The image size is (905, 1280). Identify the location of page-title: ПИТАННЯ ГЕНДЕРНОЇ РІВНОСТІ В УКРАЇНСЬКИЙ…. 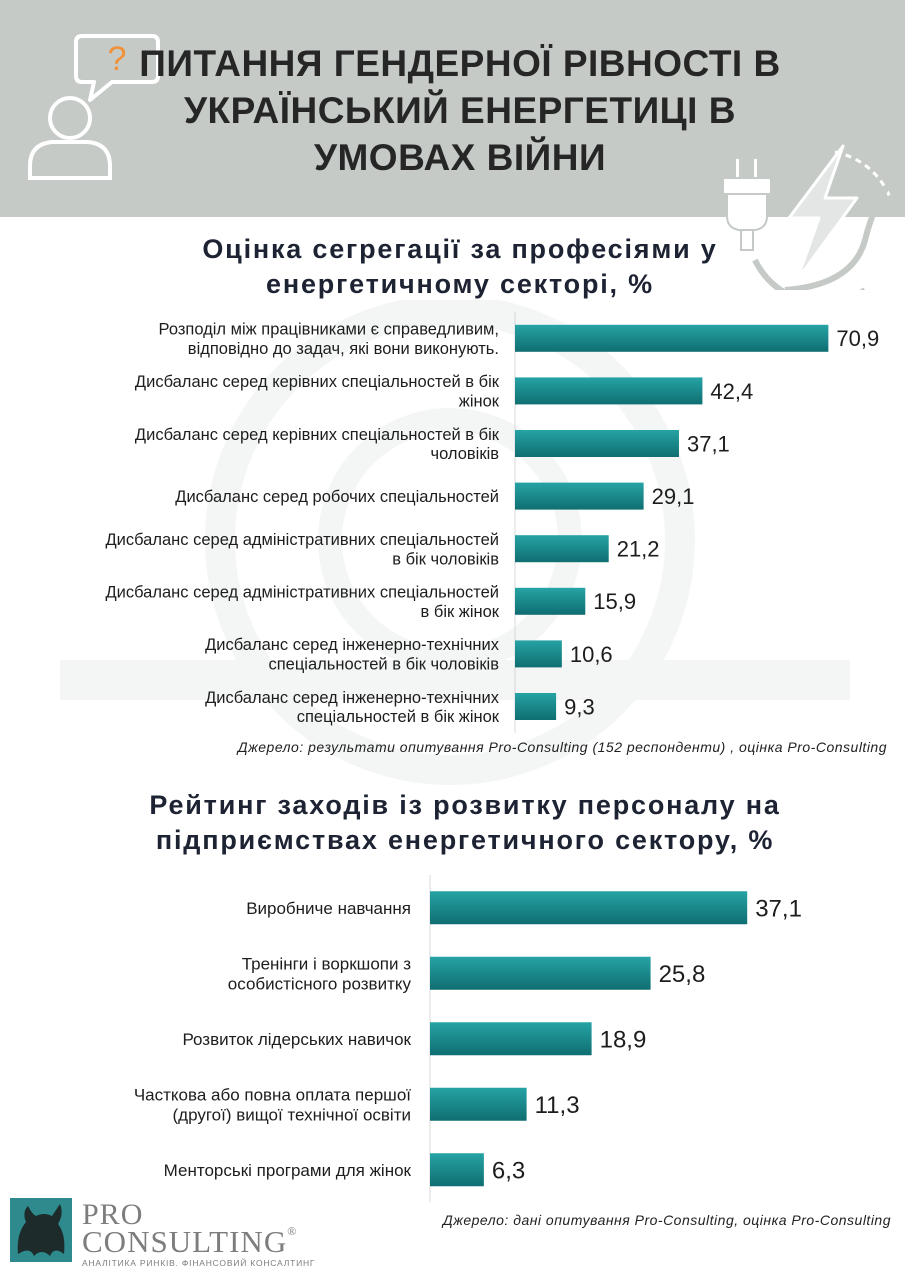
(460, 110).